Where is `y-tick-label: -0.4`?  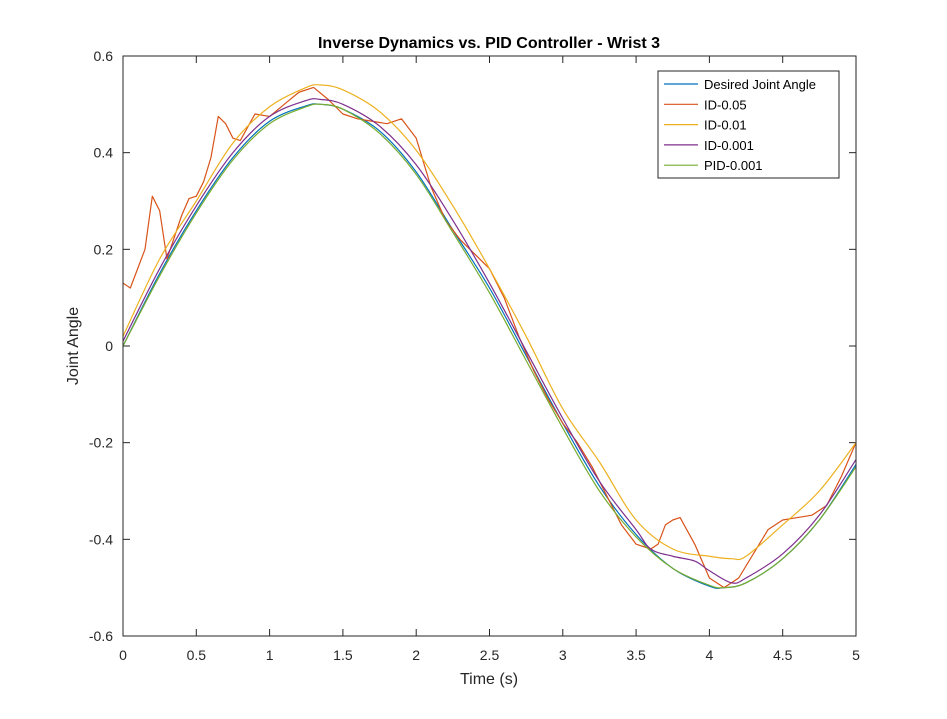
y-tick-label: -0.4 is located at coordinates (101, 539).